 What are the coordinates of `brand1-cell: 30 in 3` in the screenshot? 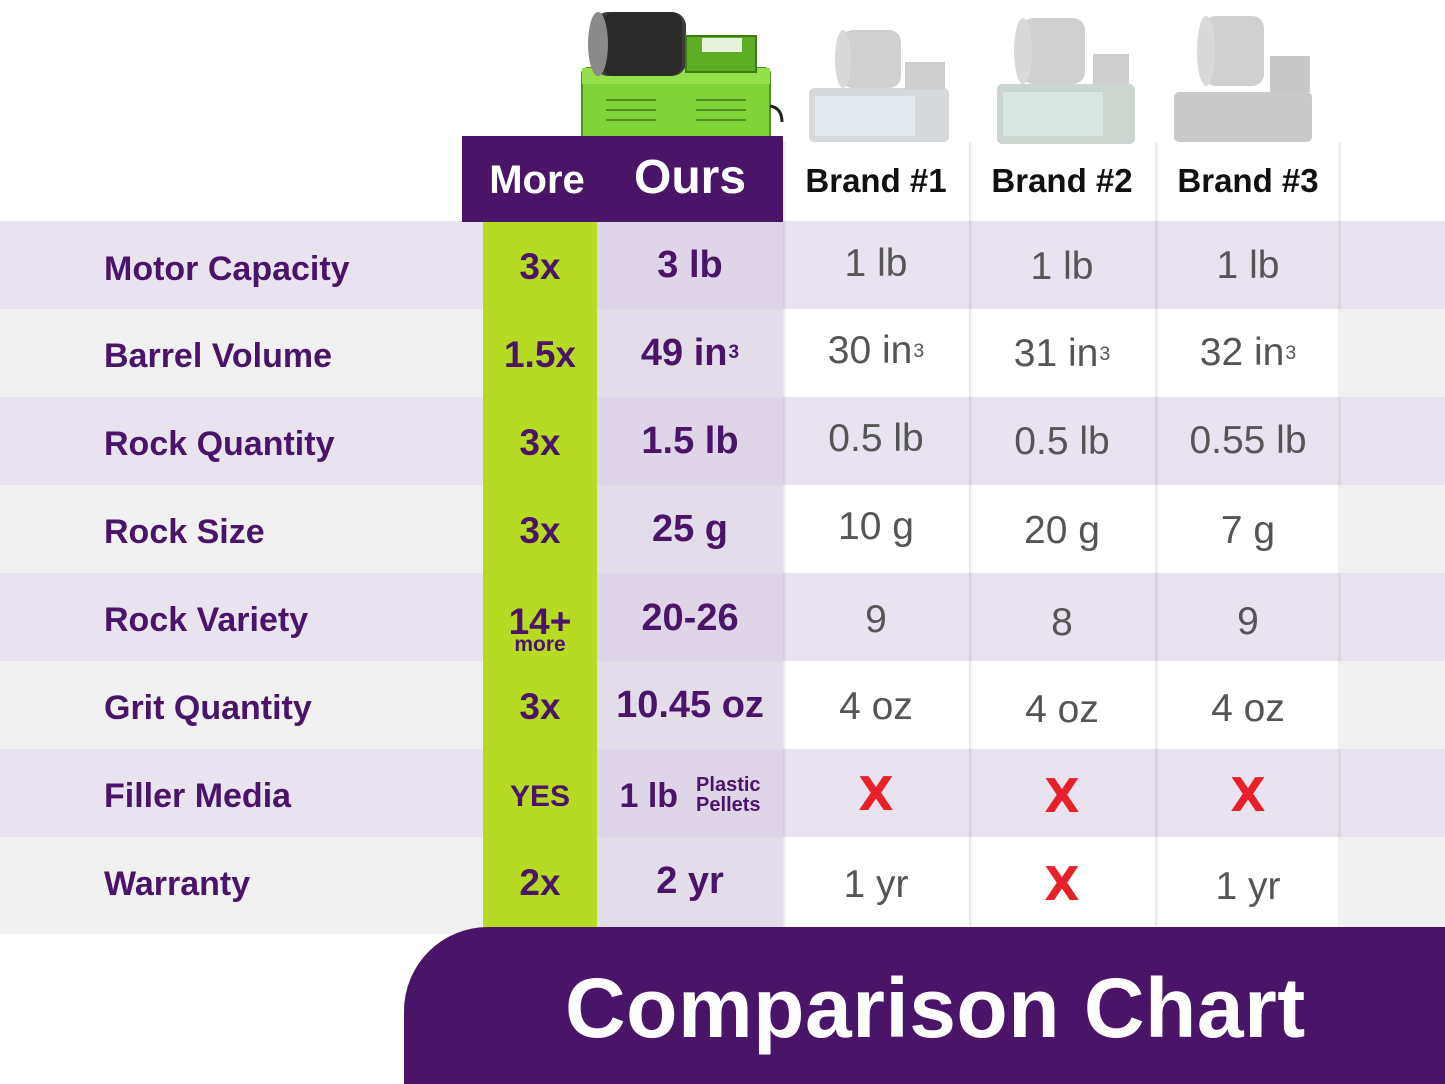 It's located at (876, 351).